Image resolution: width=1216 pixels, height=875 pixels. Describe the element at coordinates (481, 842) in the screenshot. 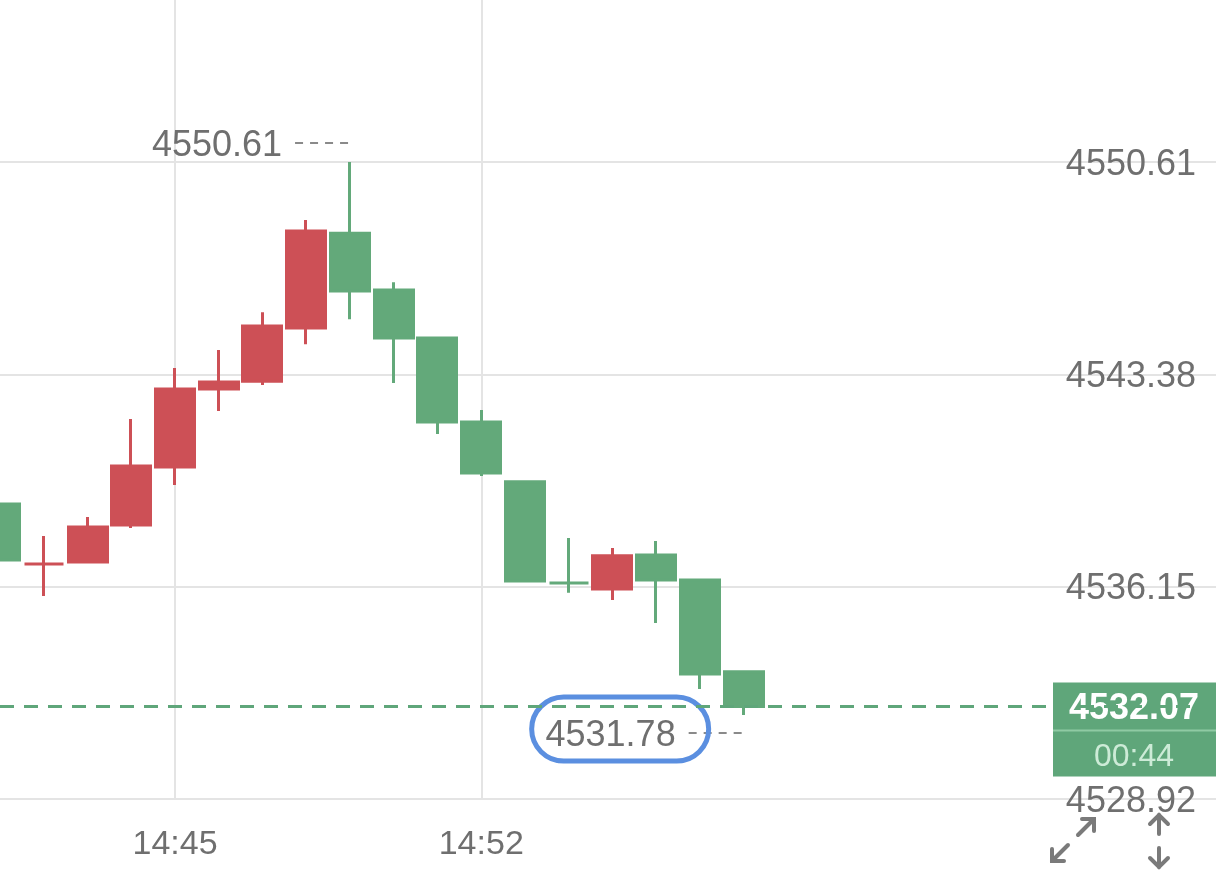

I see `x-tick-label: 14:52` at that location.